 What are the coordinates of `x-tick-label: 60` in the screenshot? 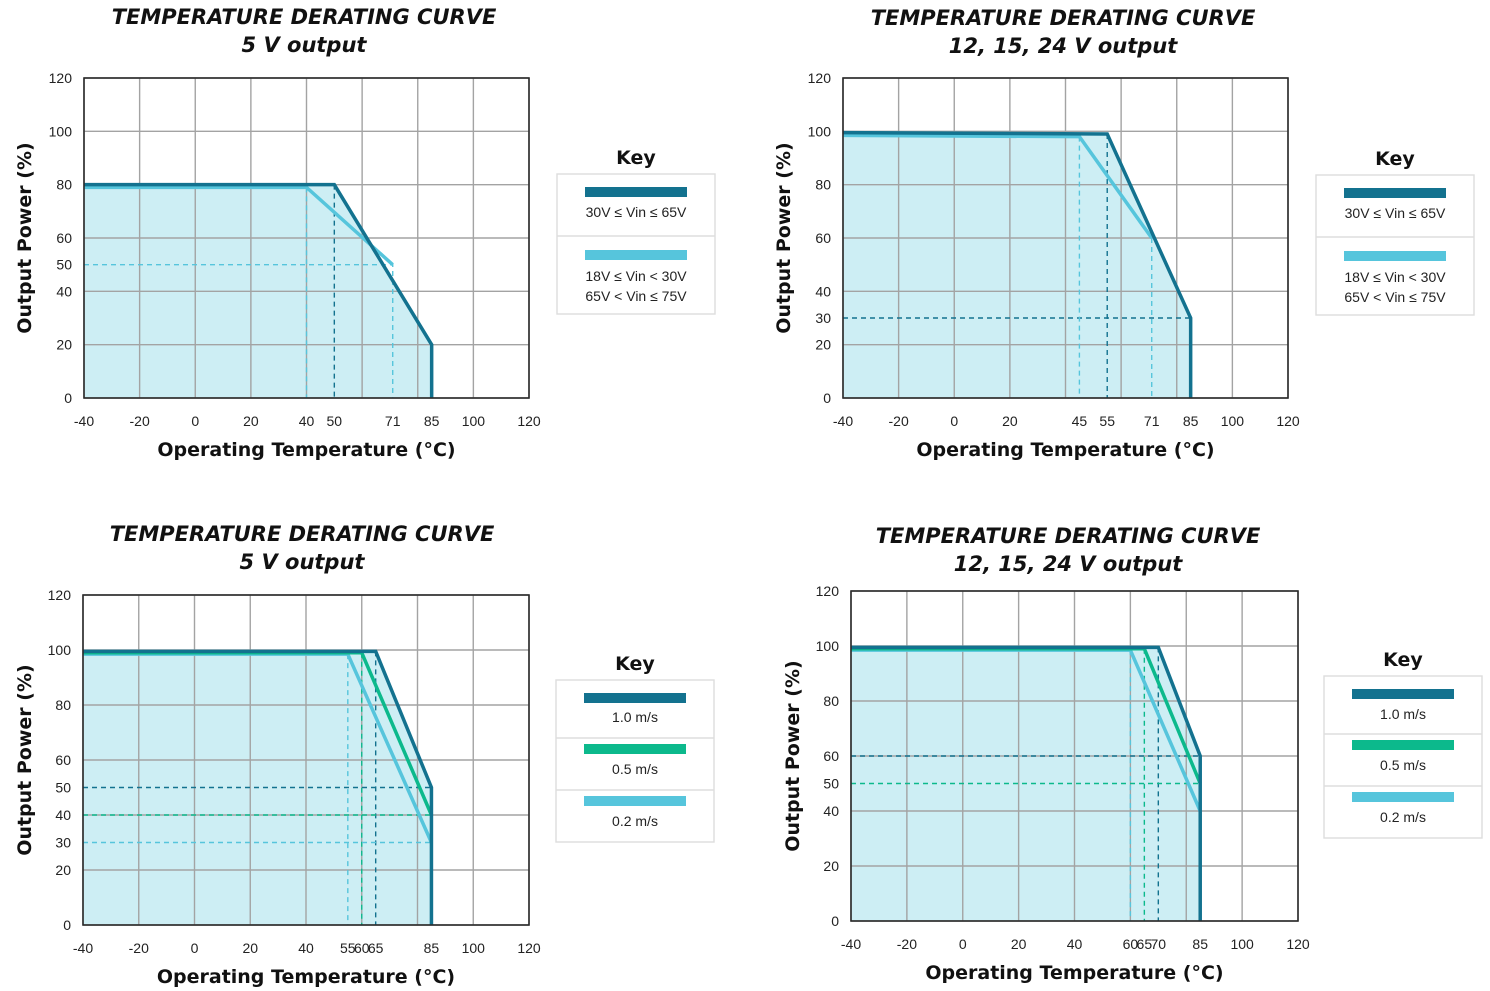 It's located at (1131, 944).